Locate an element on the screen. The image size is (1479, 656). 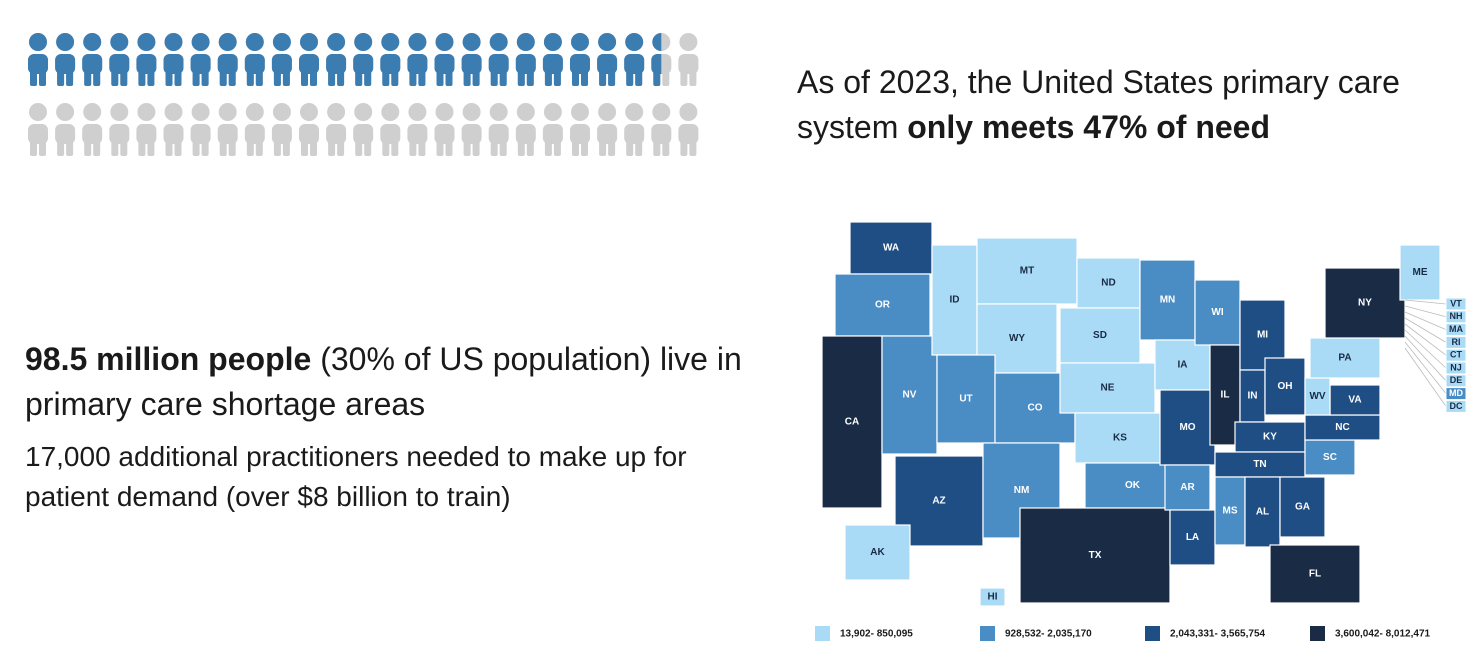
state-label: PA is located at coordinates (1344, 358).